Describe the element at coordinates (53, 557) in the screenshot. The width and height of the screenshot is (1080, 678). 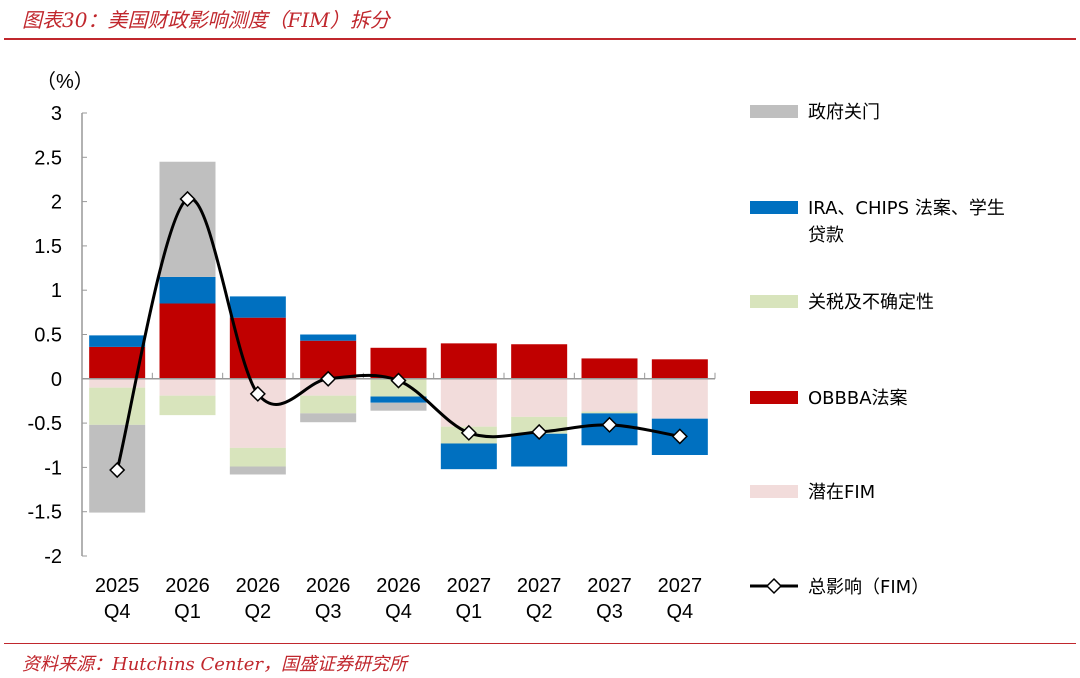
I see `y-tick-label: -2` at that location.